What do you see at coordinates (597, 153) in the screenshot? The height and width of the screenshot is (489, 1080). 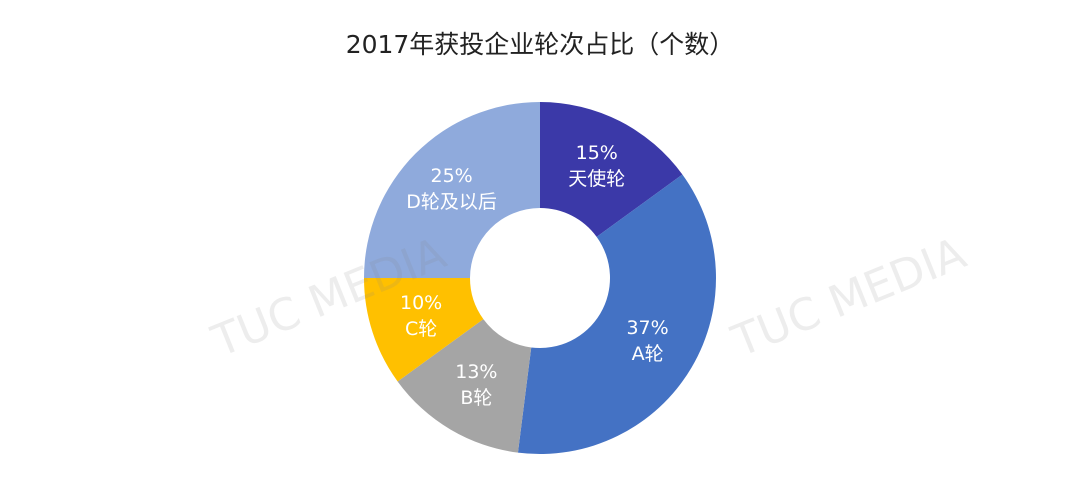 I see `value-label: 15%` at bounding box center [597, 153].